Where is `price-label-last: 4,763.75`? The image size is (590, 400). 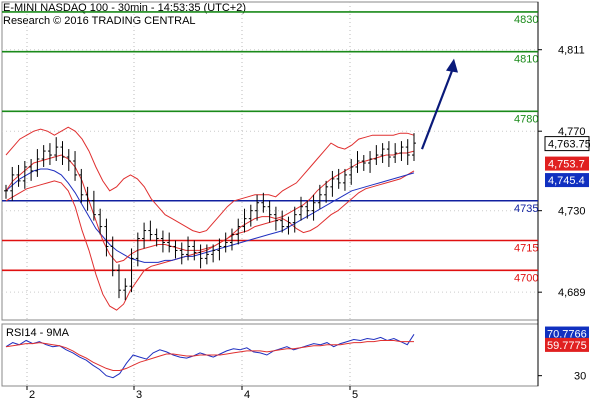
price-label-last: 4,763.75 is located at coordinates (569, 145).